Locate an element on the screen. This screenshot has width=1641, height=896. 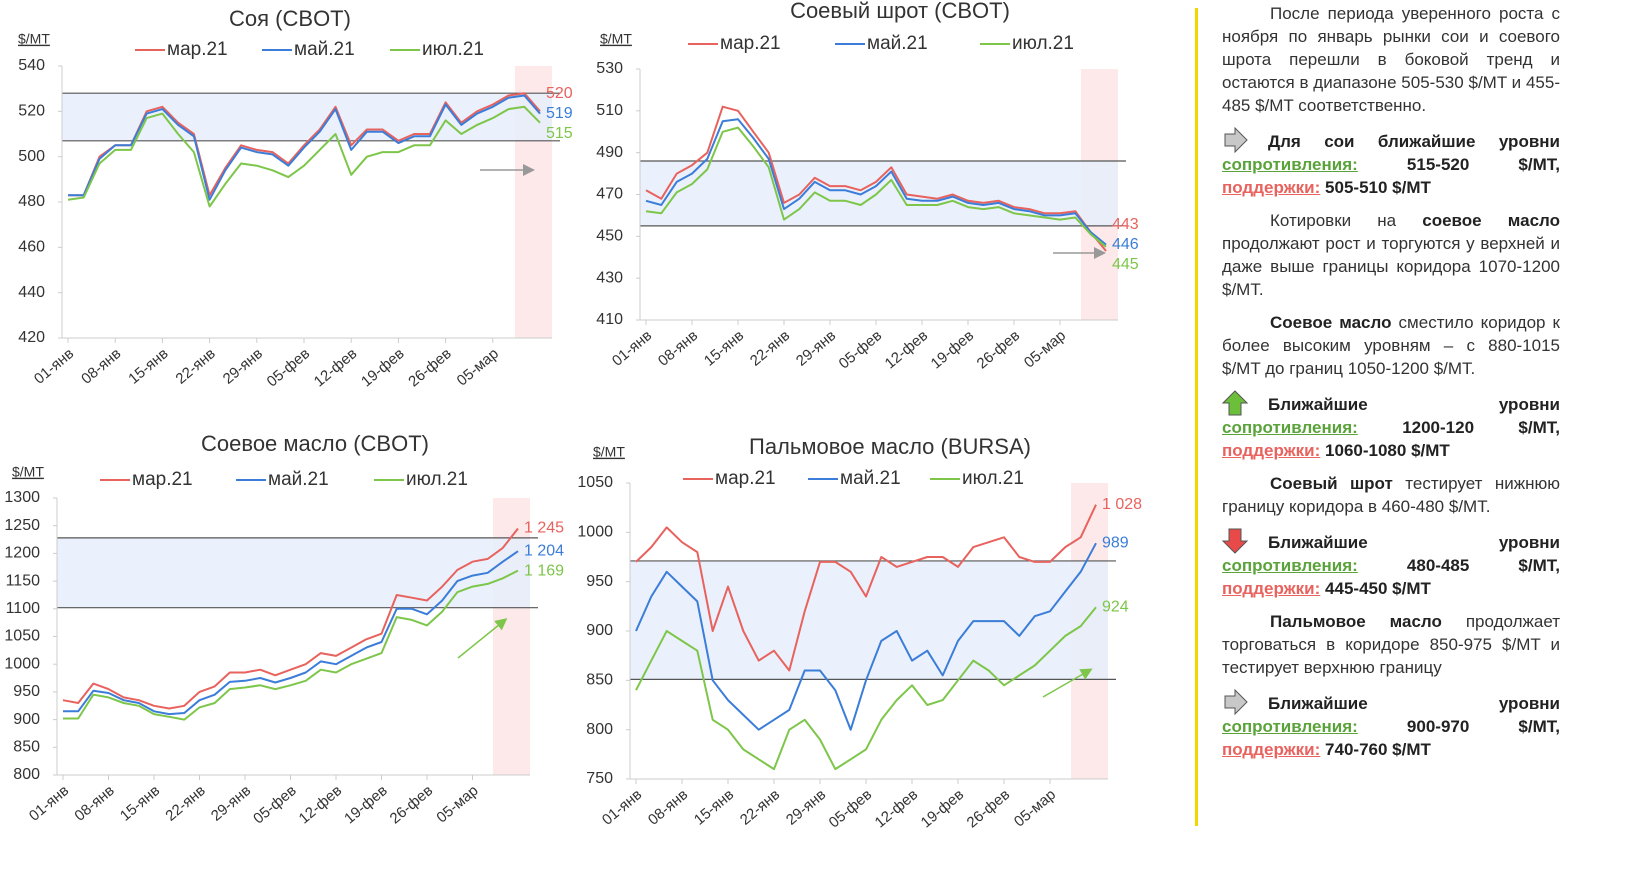
support-value: 1060-1080 $/MT is located at coordinates (1387, 450).